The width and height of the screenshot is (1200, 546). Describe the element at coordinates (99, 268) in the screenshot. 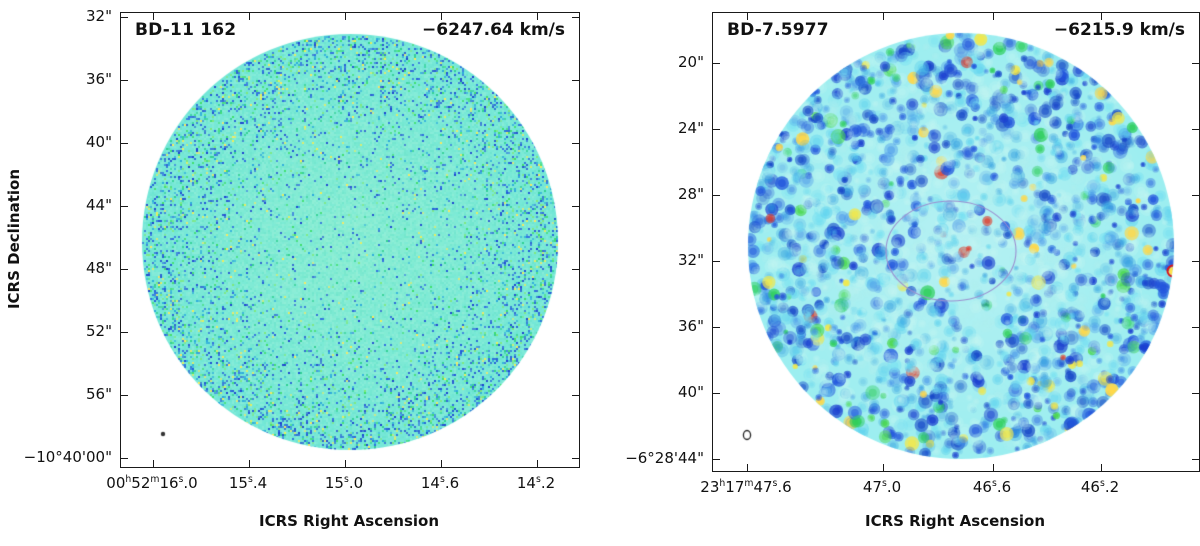

I see `y-tick-label: 48"` at that location.